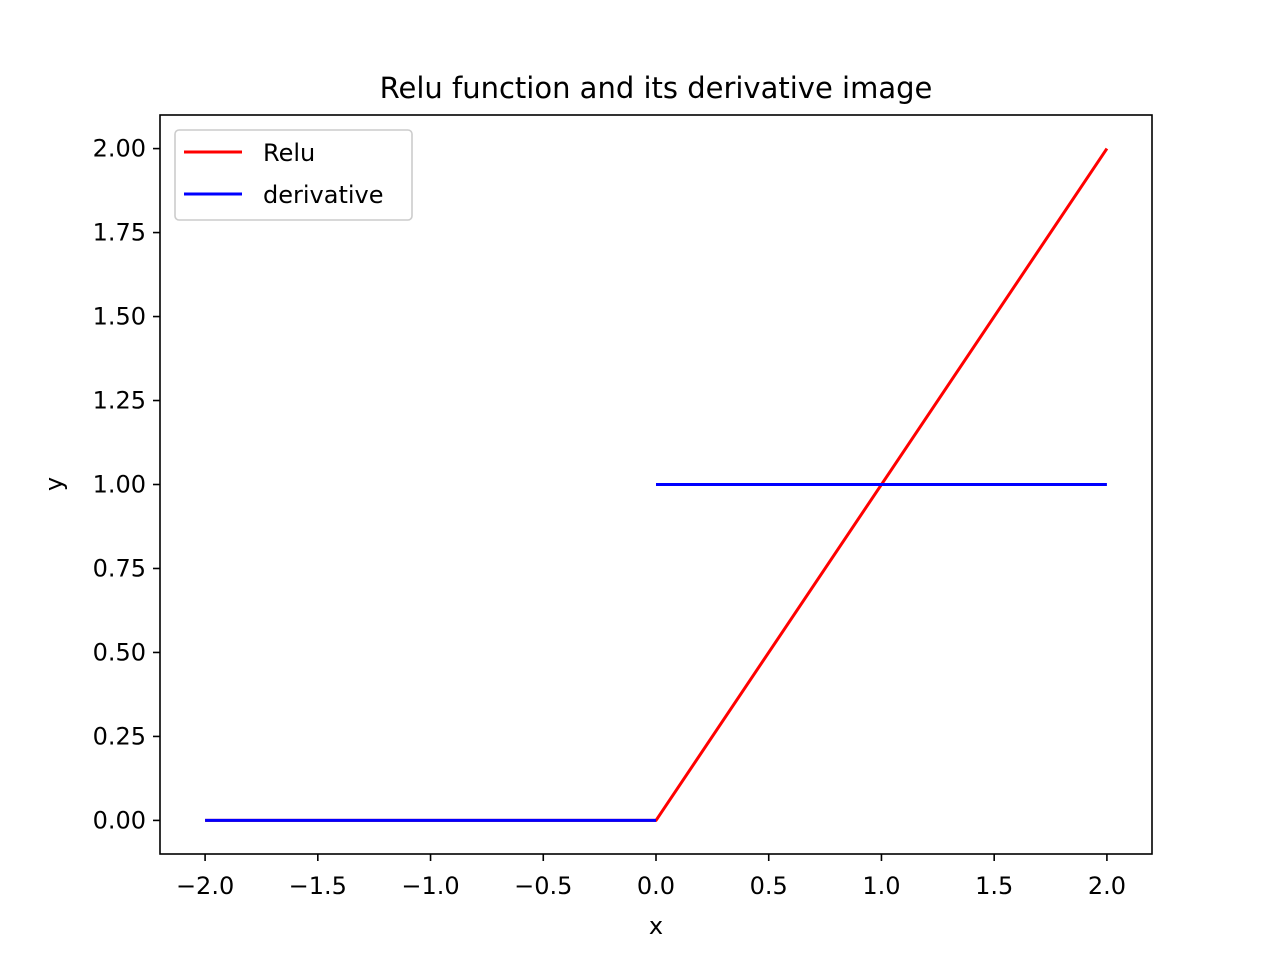  What do you see at coordinates (119, 820) in the screenshot?
I see `y-tick-label: 0.00` at bounding box center [119, 820].